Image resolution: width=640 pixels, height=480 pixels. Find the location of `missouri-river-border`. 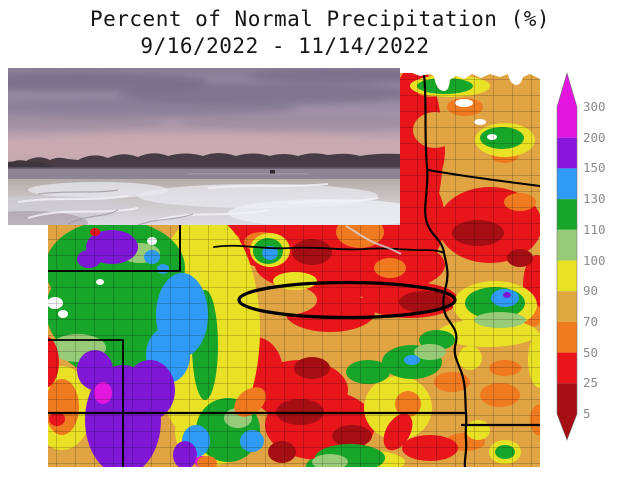

missouri-river-border is located at coordinates (445, 270).